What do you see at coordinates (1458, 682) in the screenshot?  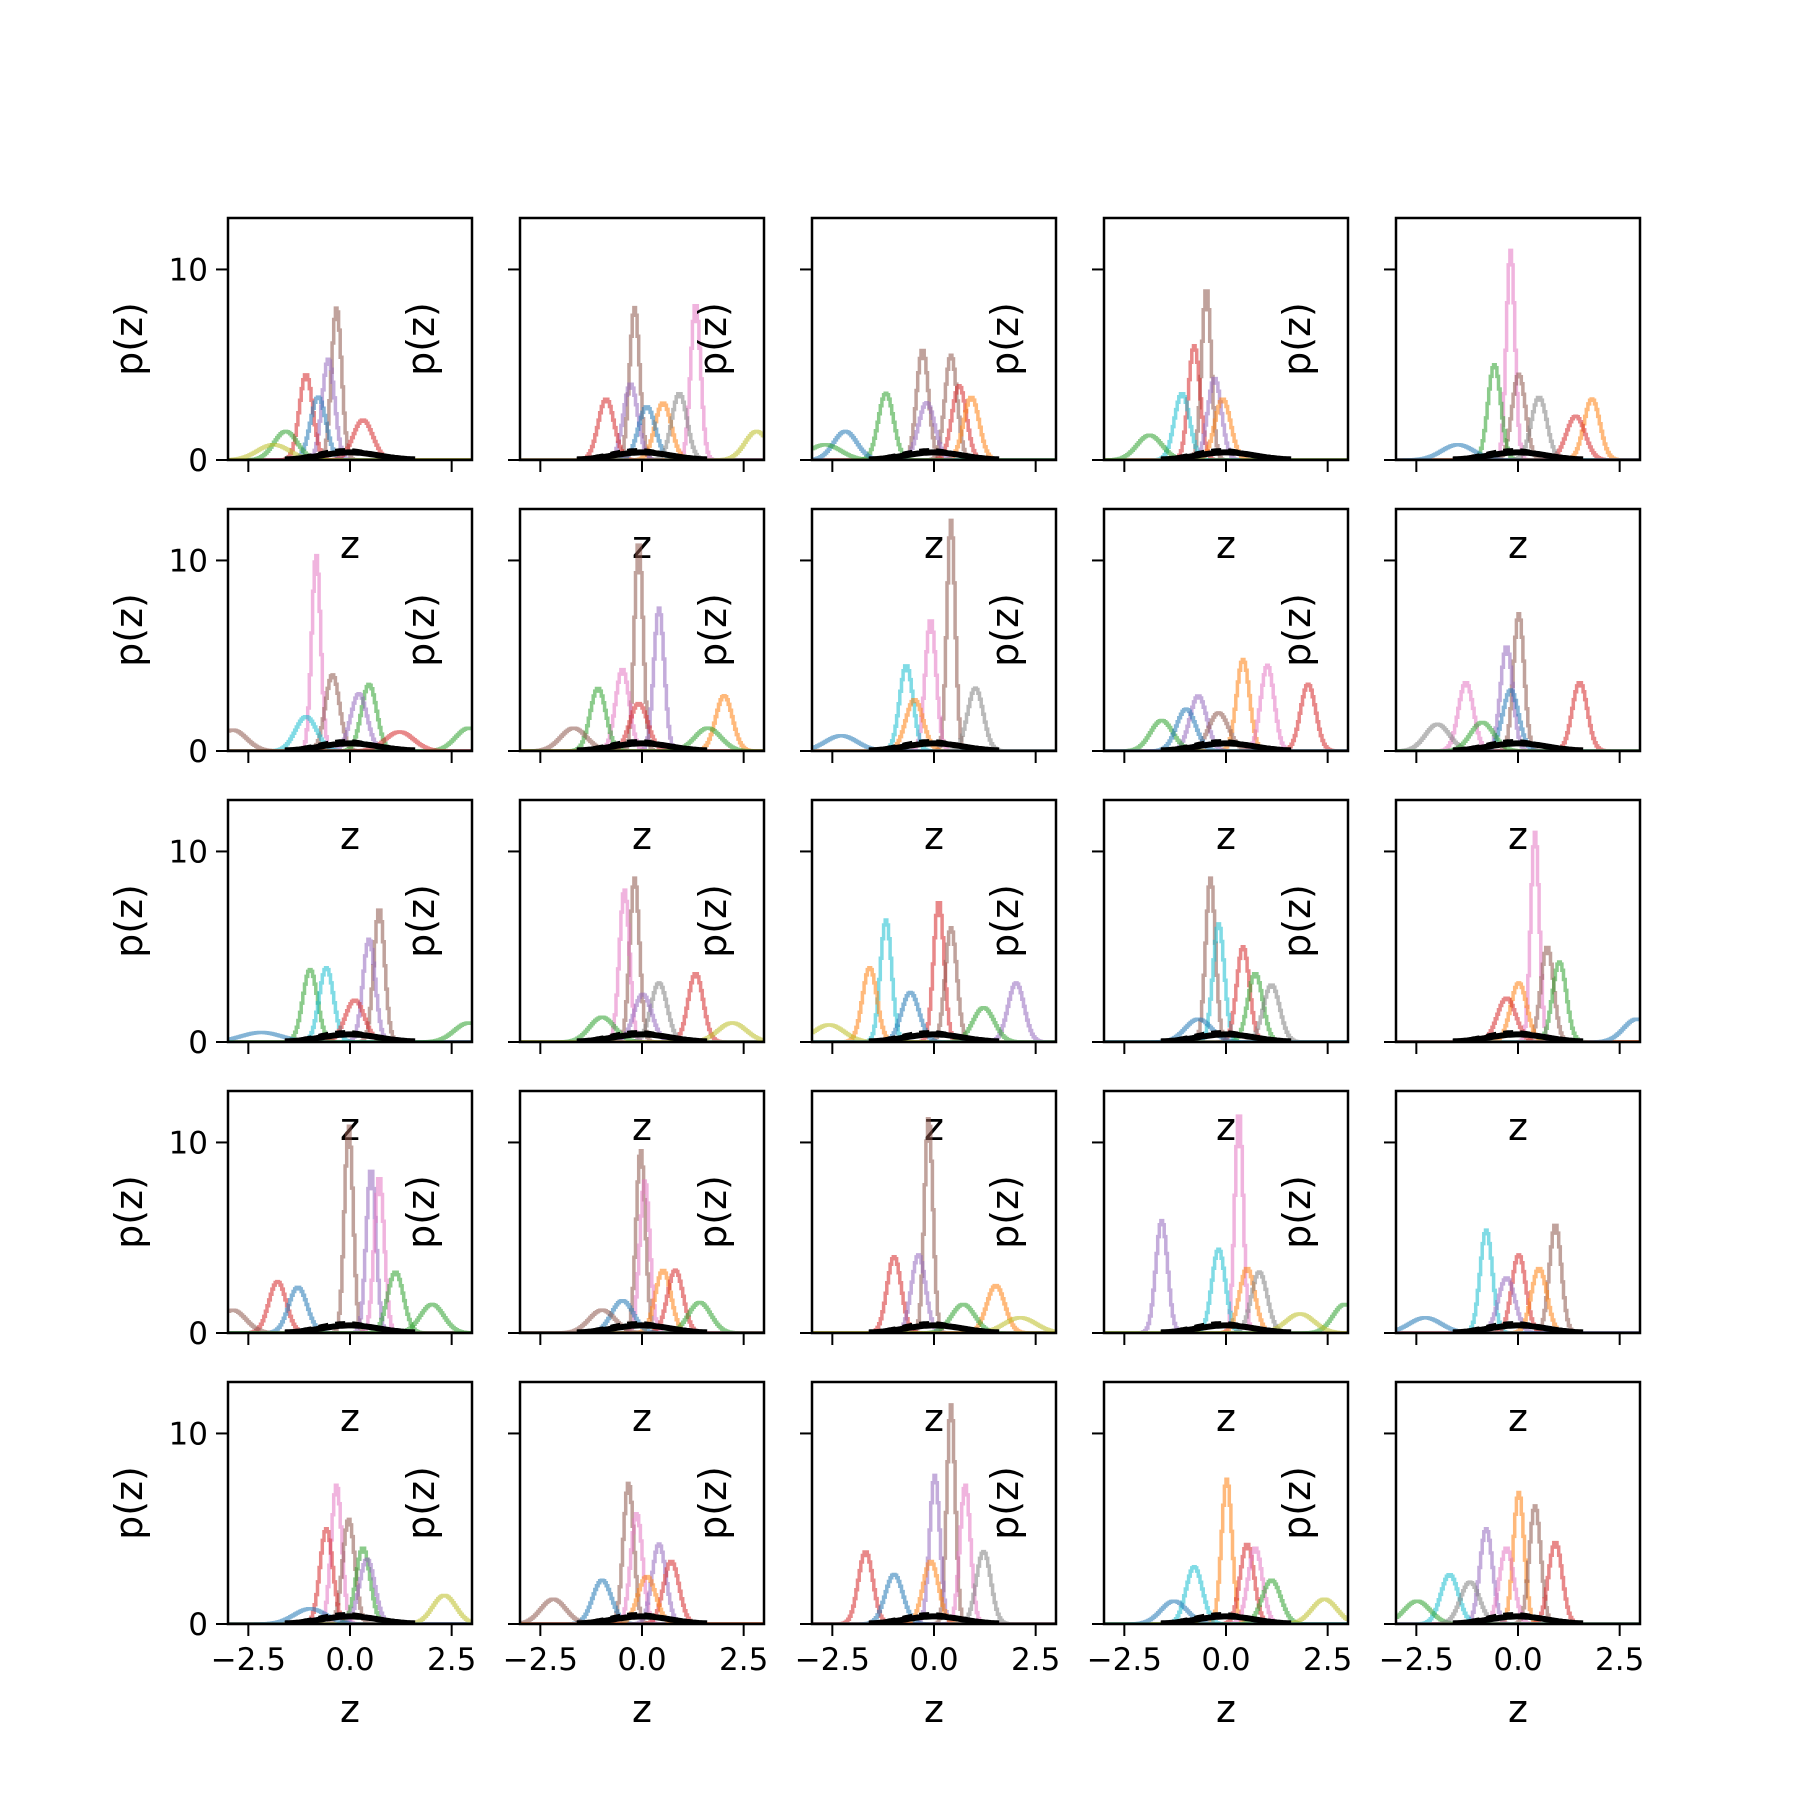 I see `subplot-r1-c4: z p(z)` at bounding box center [1458, 682].